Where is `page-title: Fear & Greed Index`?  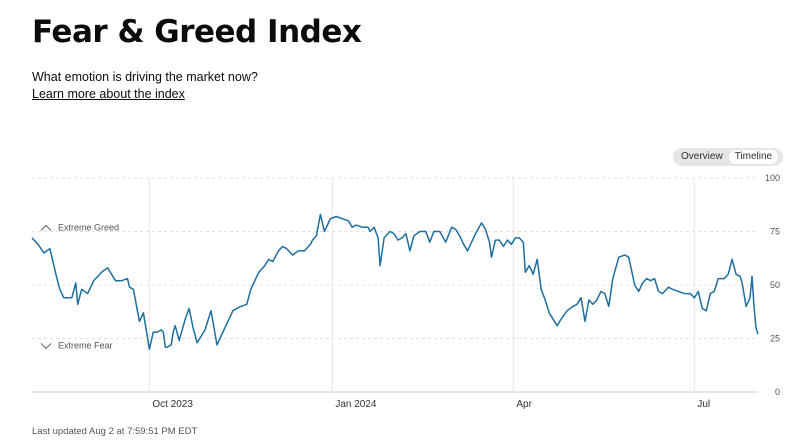
page-title: Fear & Greed Index is located at coordinates (197, 32).